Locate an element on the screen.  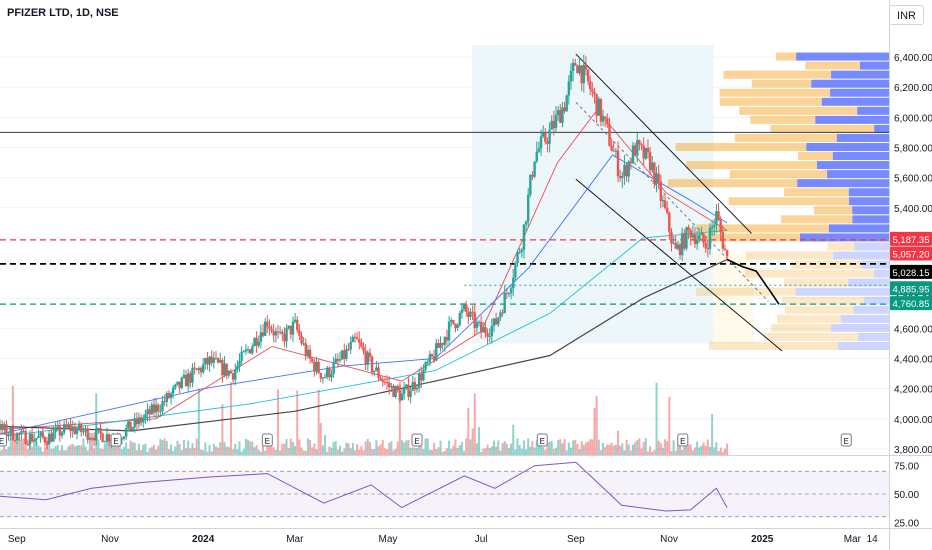
earnings-marker-label: E is located at coordinates (115, 441).